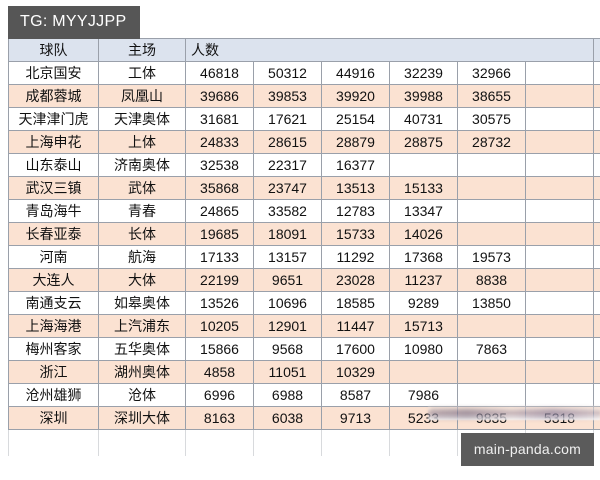 This screenshot has width=600, height=480. Describe the element at coordinates (355, 326) in the screenshot. I see `cell-attendance-3: 11447` at that location.